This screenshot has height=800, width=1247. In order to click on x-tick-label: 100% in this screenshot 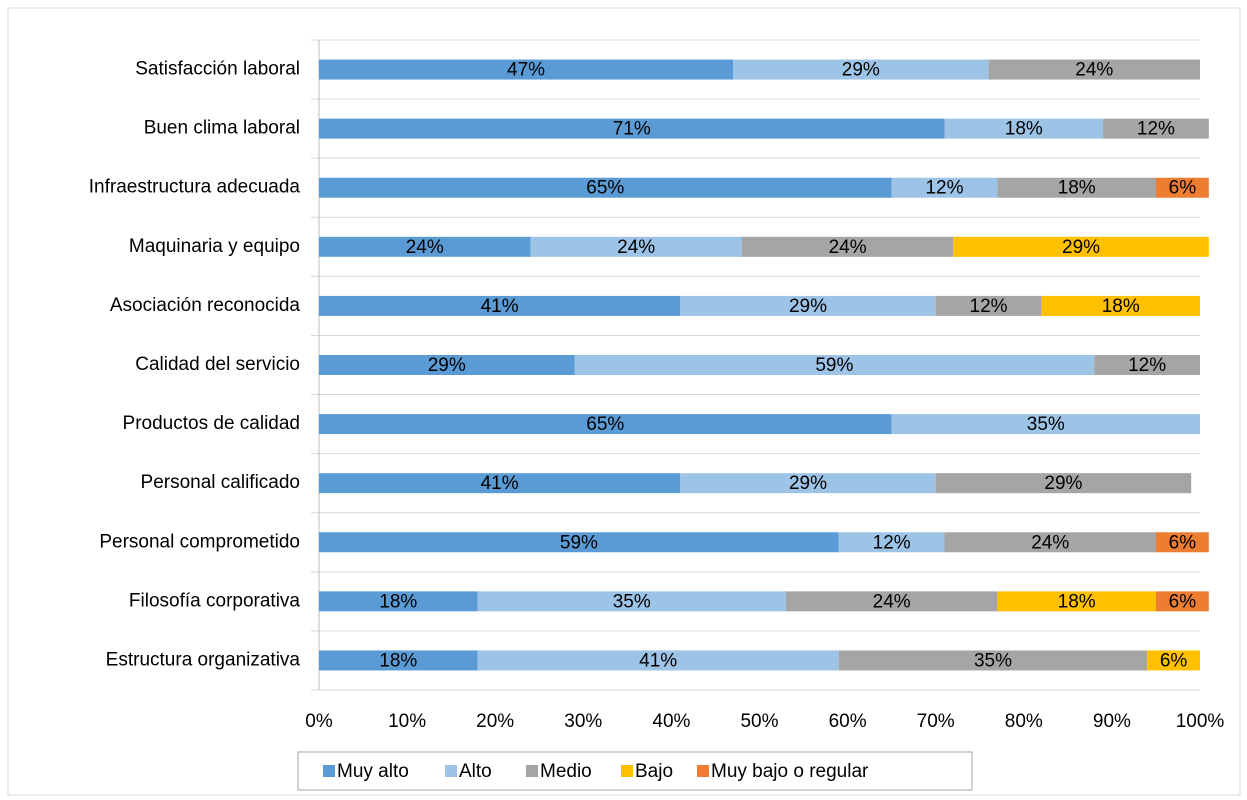, I will do `click(1200, 721)`.